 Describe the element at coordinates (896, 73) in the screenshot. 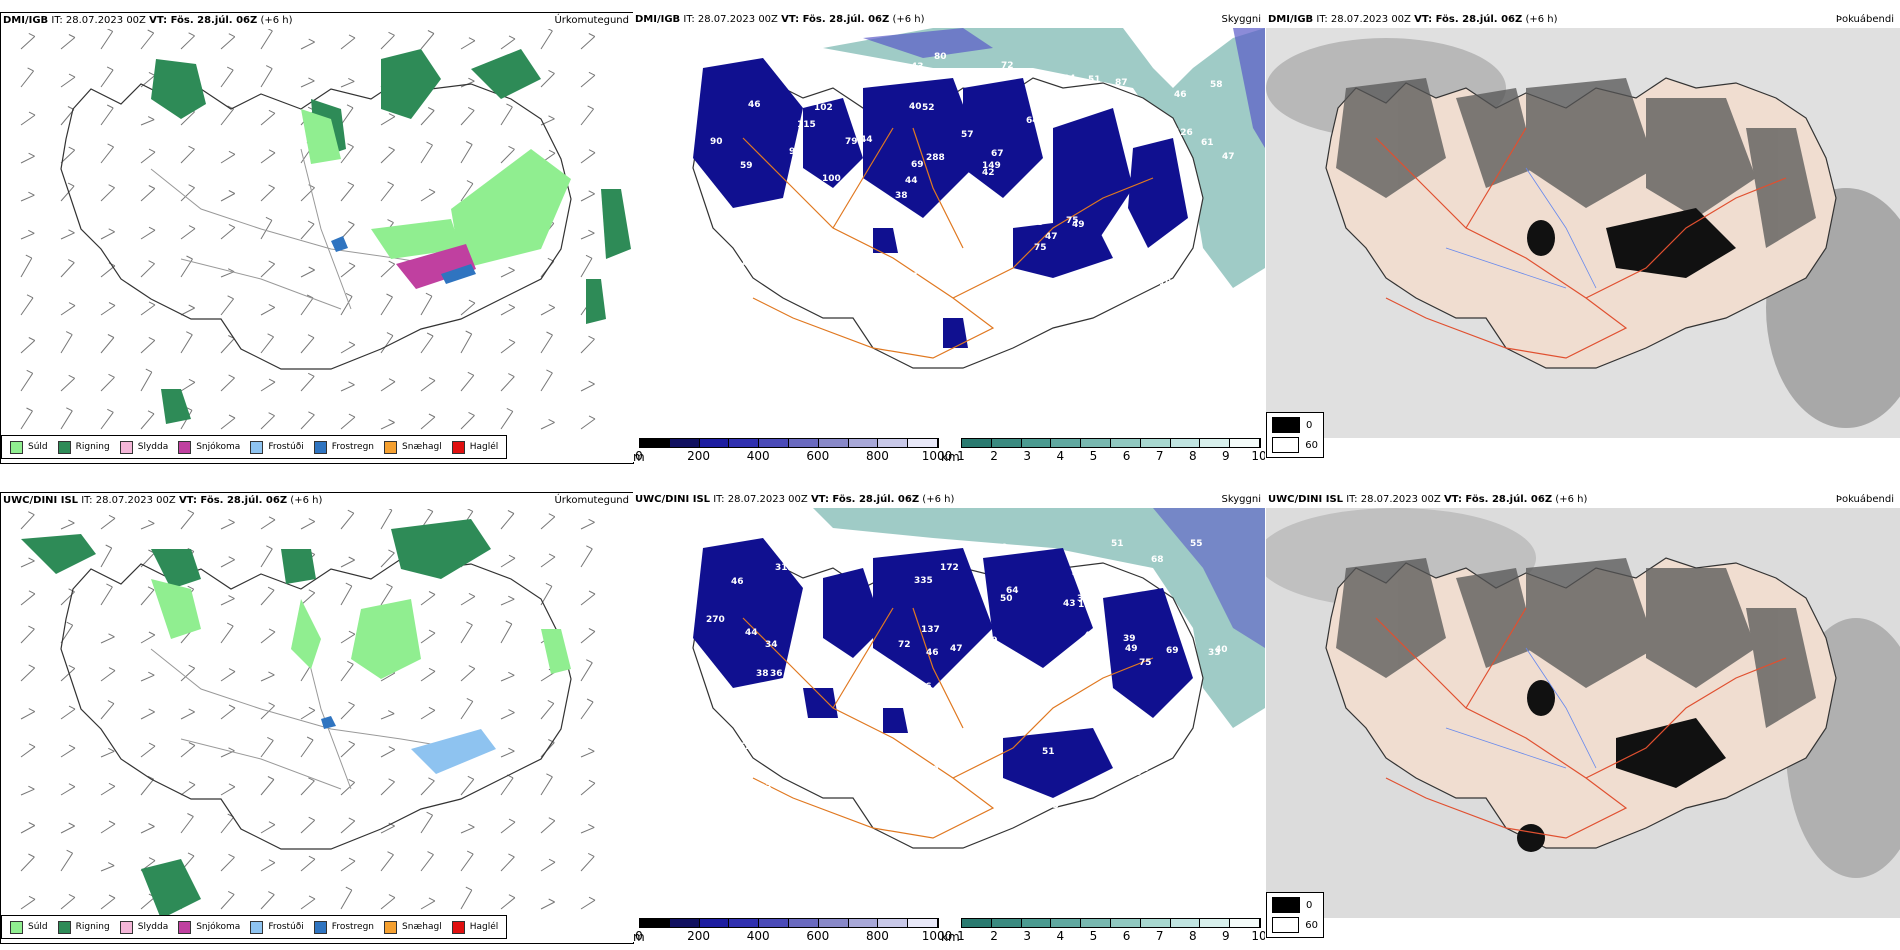

I see `cloud-base-label: 194` at that location.